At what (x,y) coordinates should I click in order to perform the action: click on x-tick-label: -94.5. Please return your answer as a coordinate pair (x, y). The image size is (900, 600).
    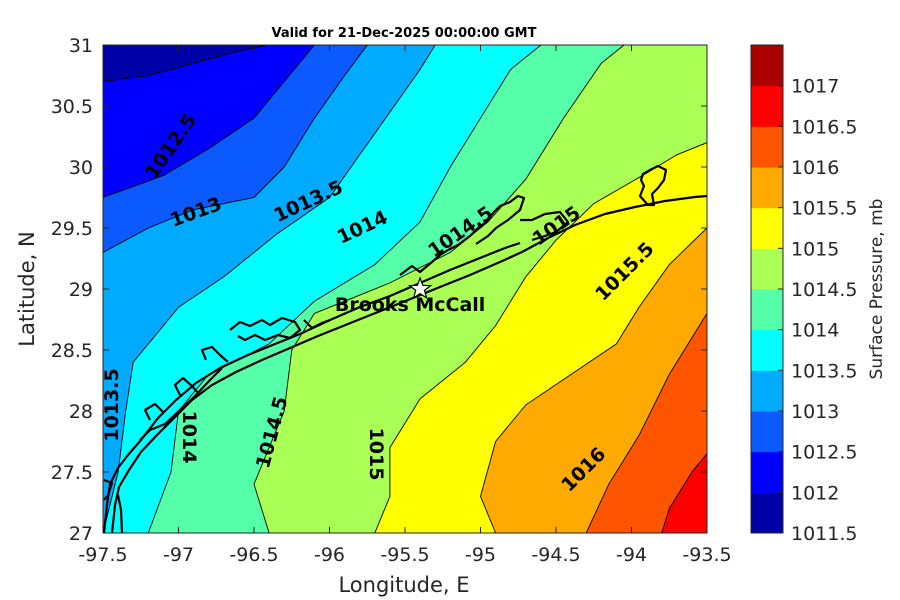
    Looking at the image, I should click on (555, 555).